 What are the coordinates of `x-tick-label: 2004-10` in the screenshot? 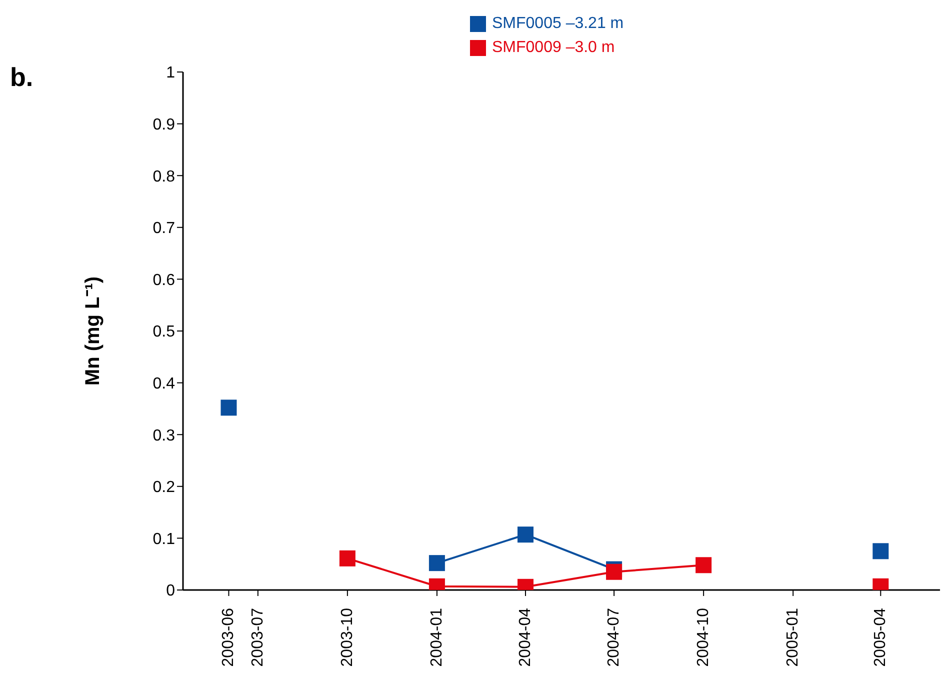 It's located at (703, 637).